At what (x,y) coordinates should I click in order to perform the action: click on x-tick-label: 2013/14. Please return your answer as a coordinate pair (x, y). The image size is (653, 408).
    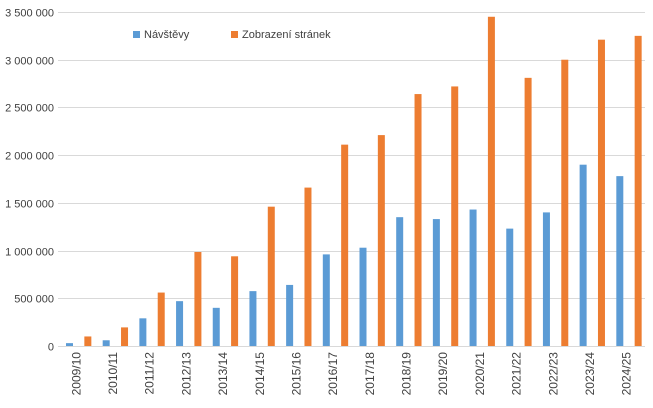
    Looking at the image, I should click on (223, 374).